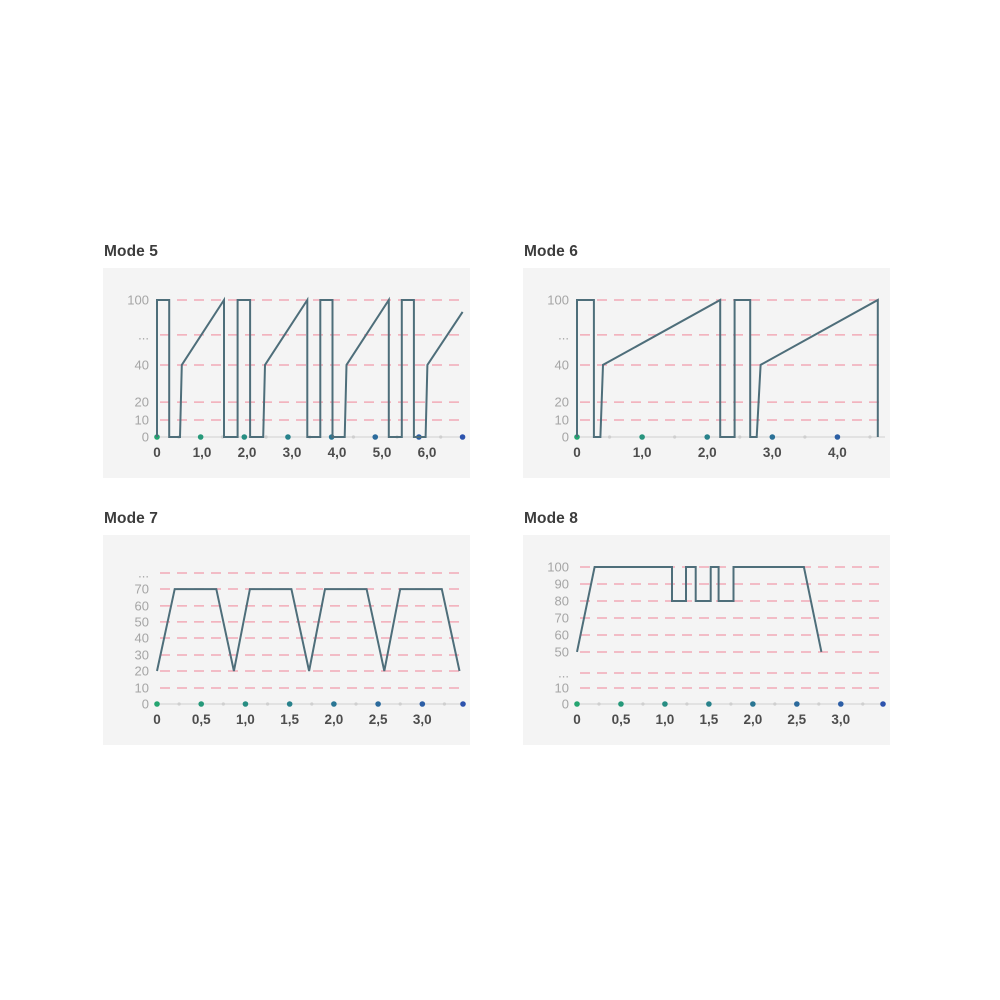  Describe the element at coordinates (562, 583) in the screenshot. I see `y-axis-tick-label: 90` at that location.